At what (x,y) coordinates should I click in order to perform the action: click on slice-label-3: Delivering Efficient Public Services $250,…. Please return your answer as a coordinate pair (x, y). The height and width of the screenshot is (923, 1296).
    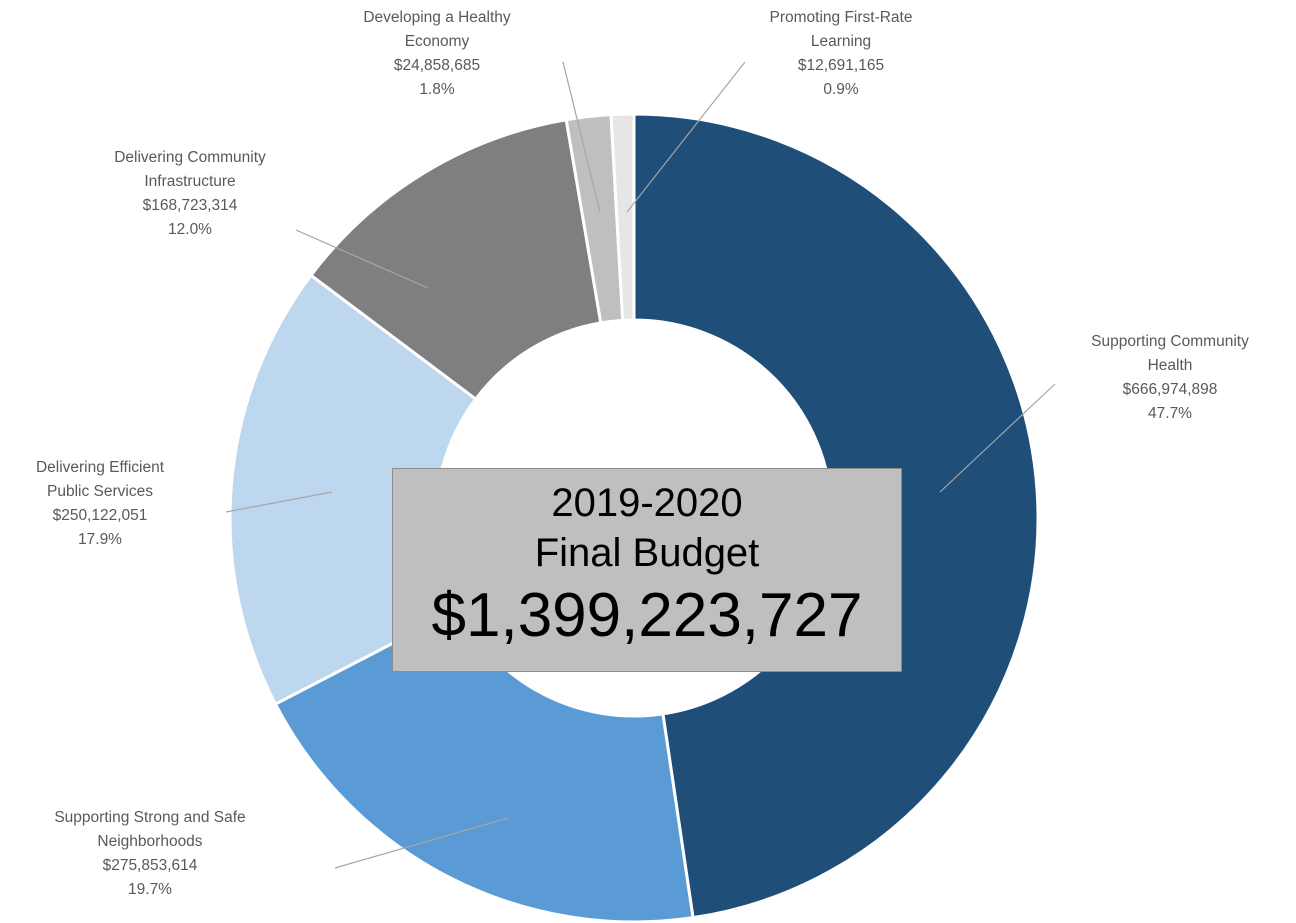
    Looking at the image, I should click on (115, 504).